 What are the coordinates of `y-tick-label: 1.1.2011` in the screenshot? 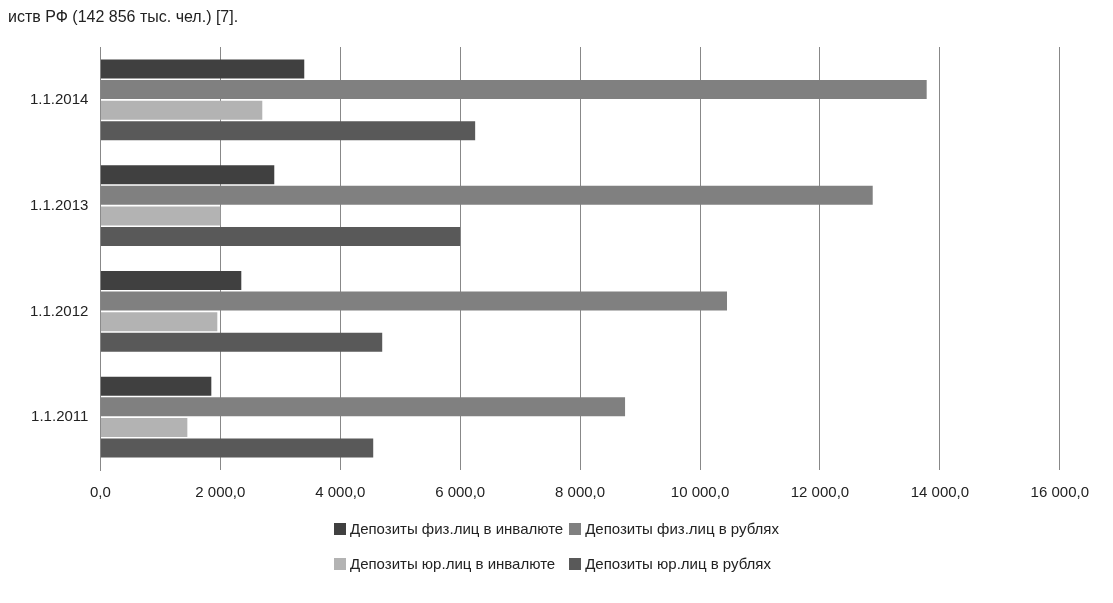 It's located at (60, 416).